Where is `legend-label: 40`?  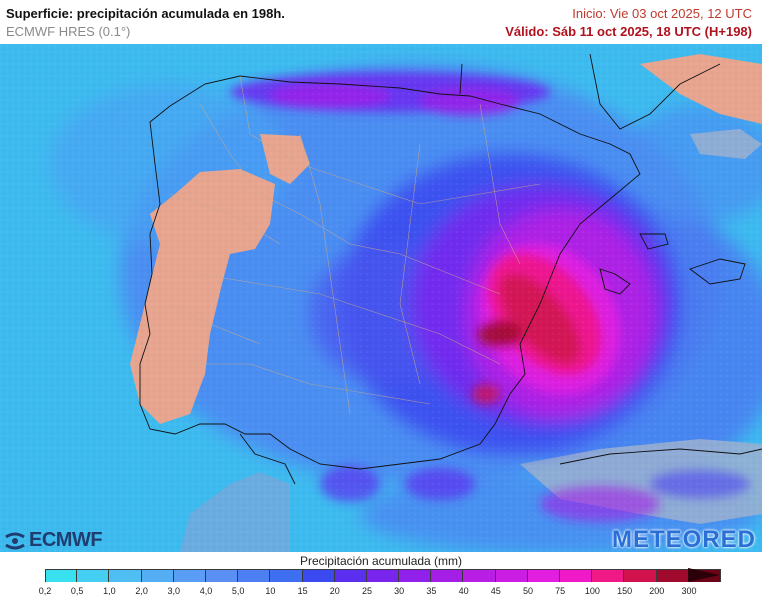
legend-label: 40 is located at coordinates (463, 591).